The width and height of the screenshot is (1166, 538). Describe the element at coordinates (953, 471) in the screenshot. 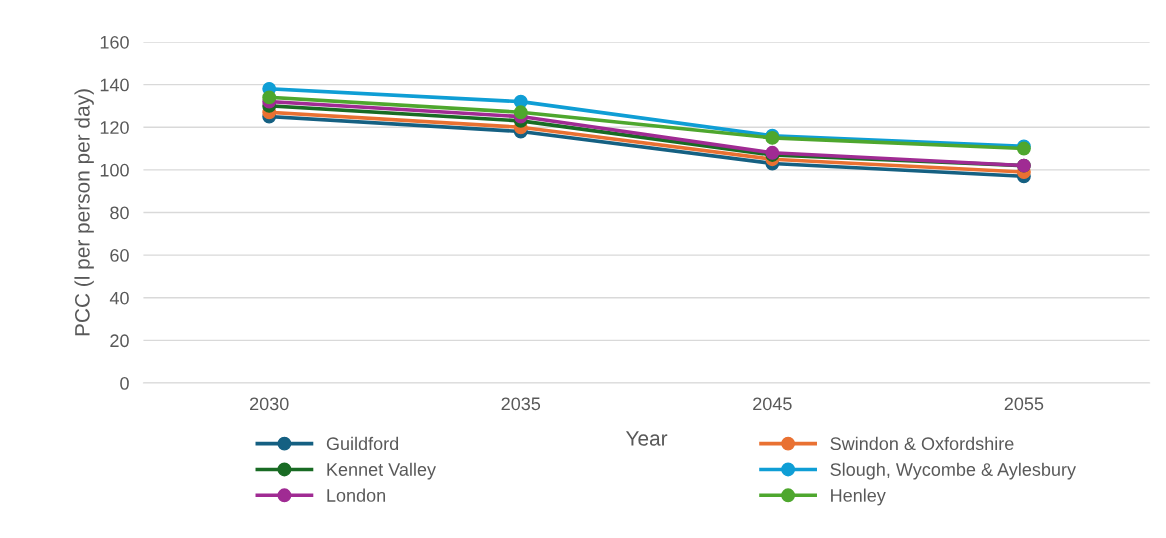

I see `legend-label: Slough, Wycombe & Aylesbury` at that location.